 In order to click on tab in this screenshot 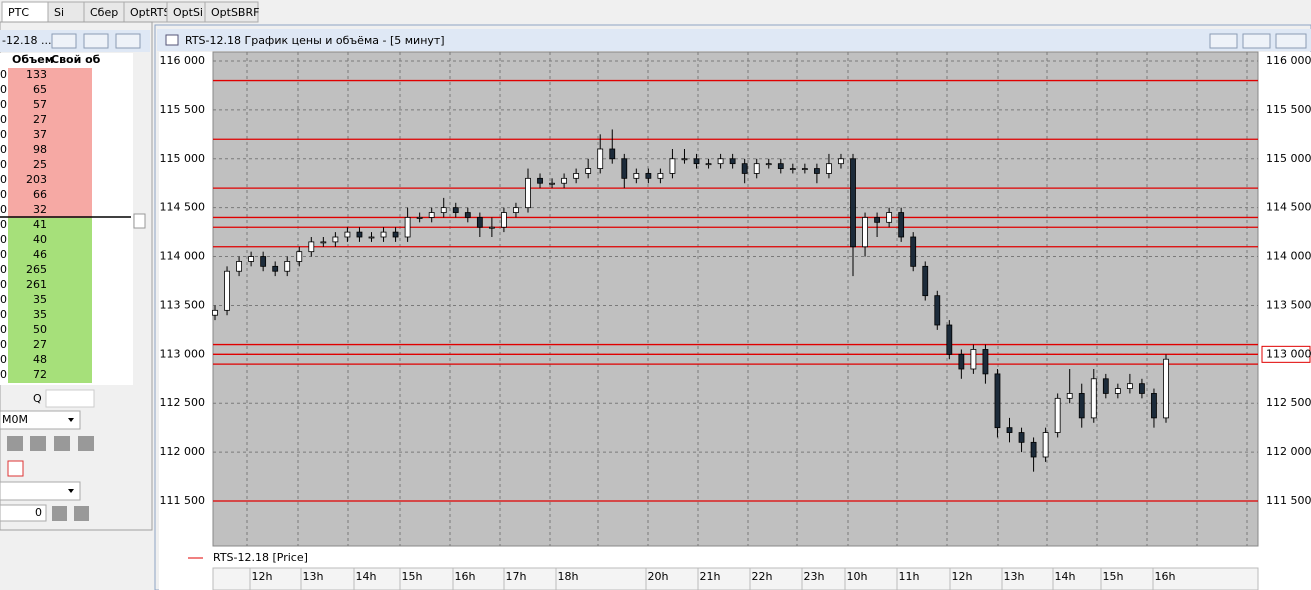, I will do `click(231, 12)`.